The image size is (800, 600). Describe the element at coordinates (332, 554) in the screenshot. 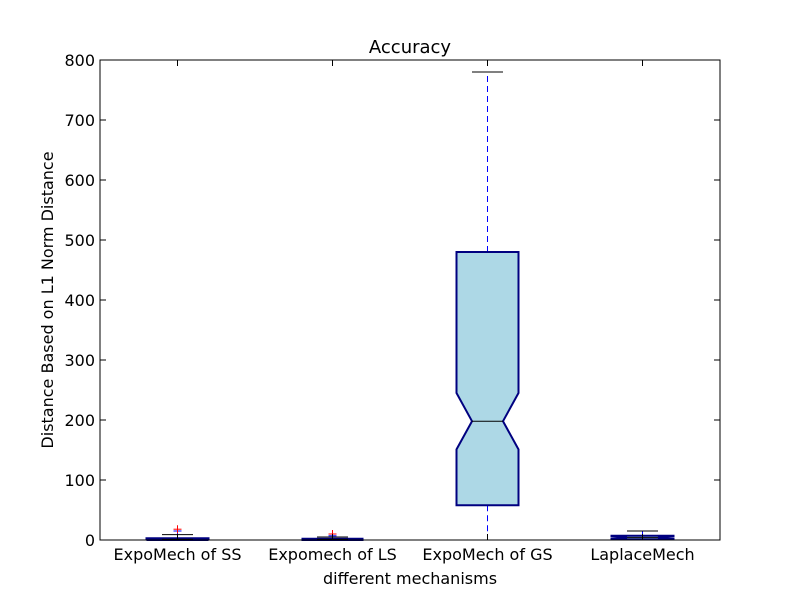

I see `x-tick-label: Expomech of LS` at that location.